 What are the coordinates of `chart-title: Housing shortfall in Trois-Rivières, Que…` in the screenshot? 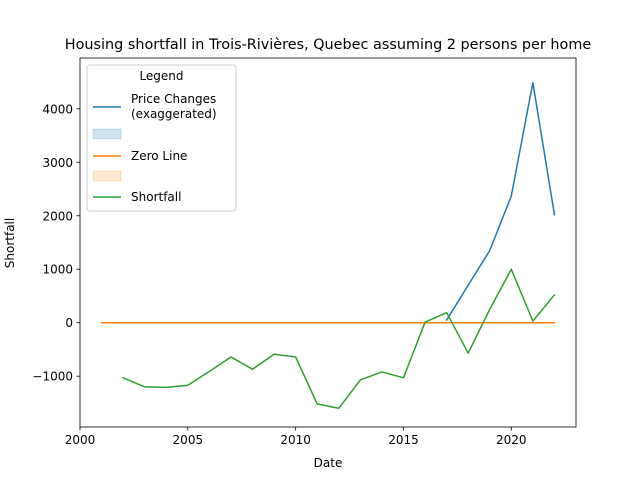 It's located at (328, 45).